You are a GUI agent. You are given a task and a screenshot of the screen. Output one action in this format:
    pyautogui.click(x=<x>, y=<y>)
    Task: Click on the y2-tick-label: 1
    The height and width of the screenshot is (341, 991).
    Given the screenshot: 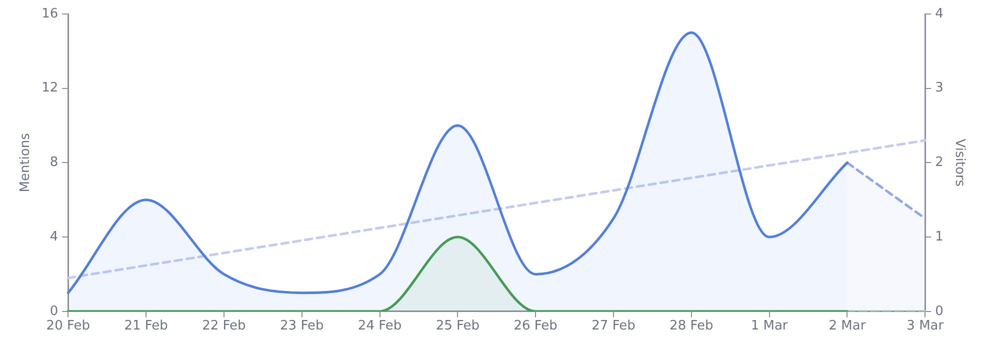 What is the action you would take?
    pyautogui.click(x=939, y=236)
    